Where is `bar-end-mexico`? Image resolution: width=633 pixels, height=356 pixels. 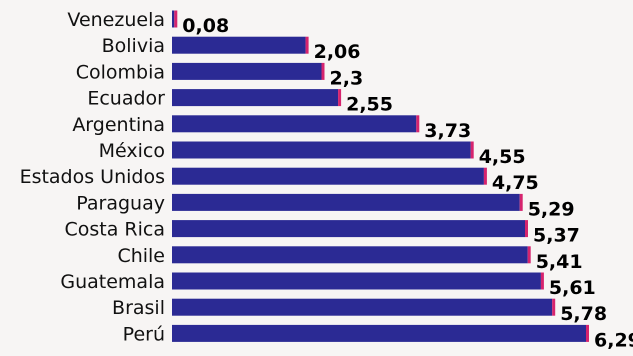
bar-end-mexico is located at coordinates (472, 150).